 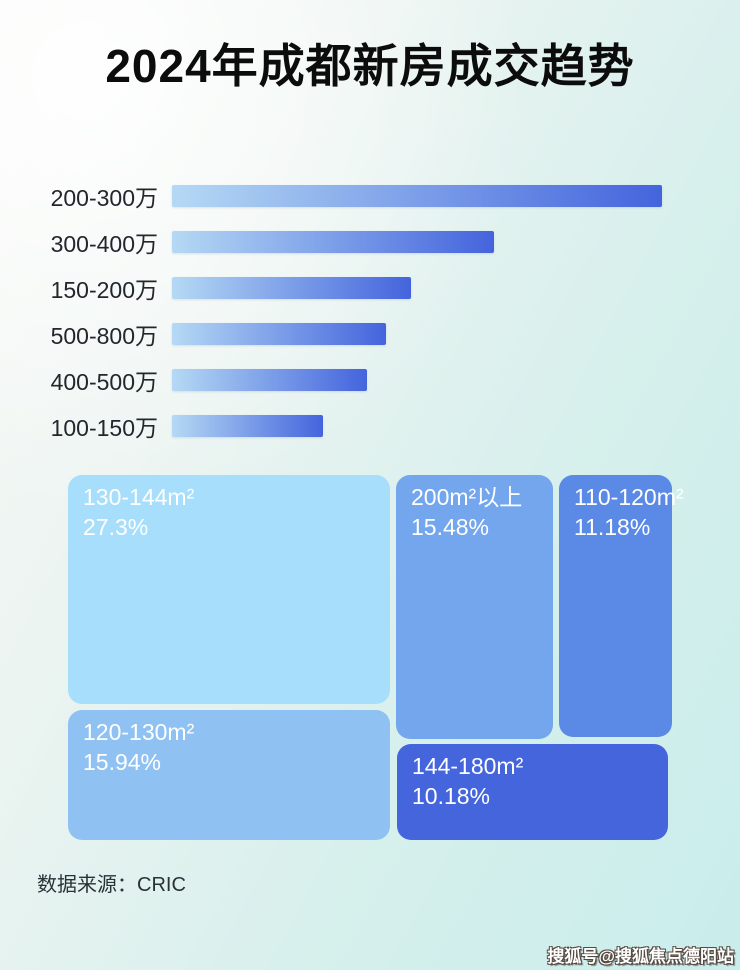 What do you see at coordinates (122, 761) in the screenshot?
I see `tile-value: 15.94%` at bounding box center [122, 761].